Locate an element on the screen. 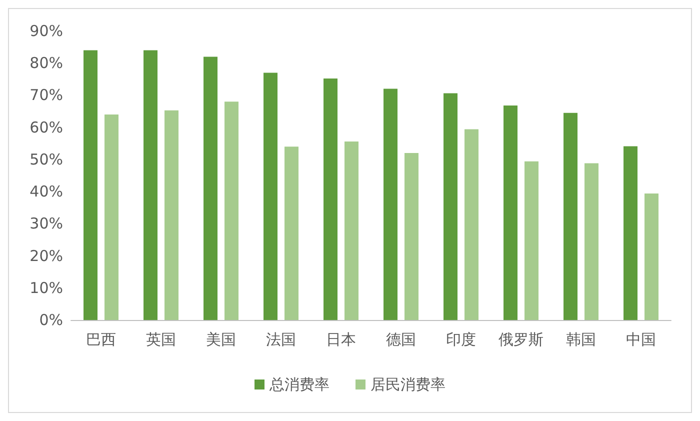 The image size is (700, 421). x-tick-label: 美国 is located at coordinates (221, 339).